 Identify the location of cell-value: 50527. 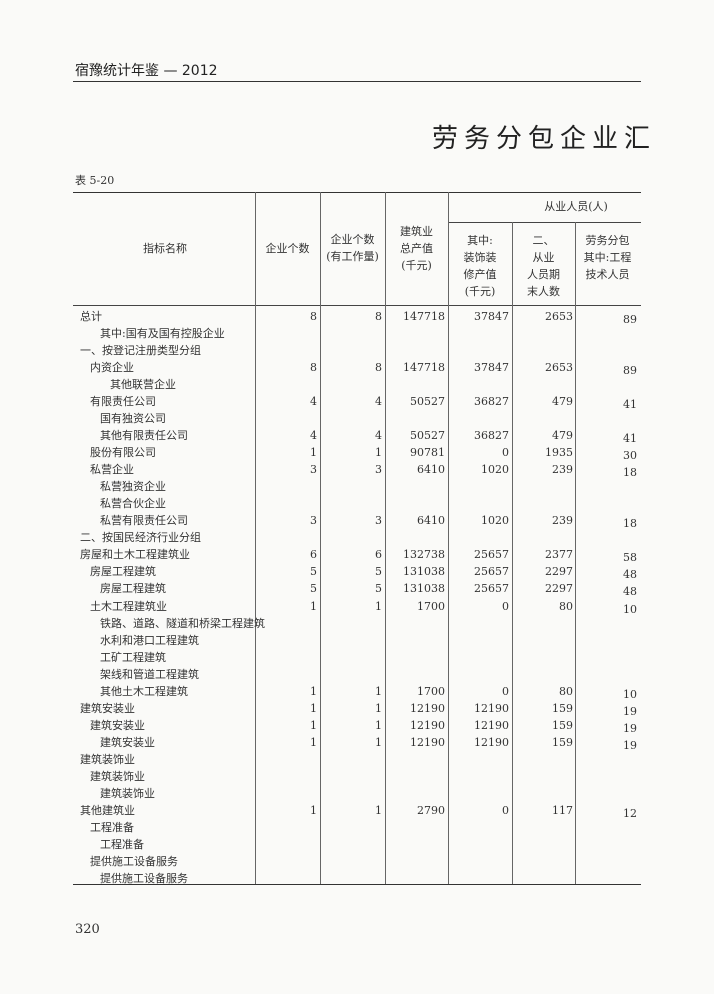
(427, 436).